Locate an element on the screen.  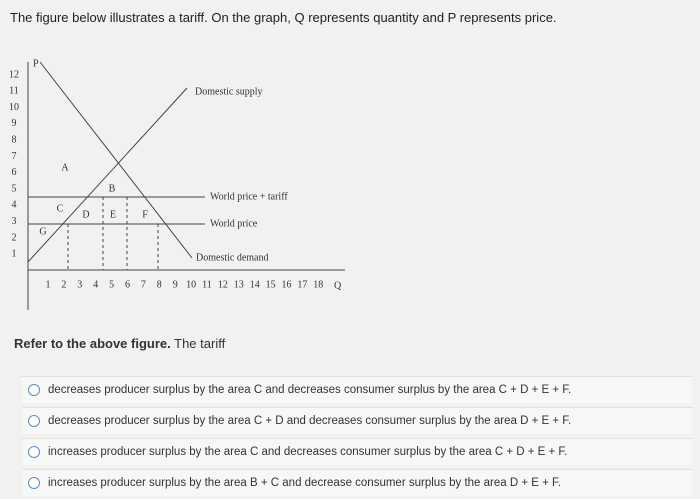
x-tick-label: 3 is located at coordinates (79, 284).